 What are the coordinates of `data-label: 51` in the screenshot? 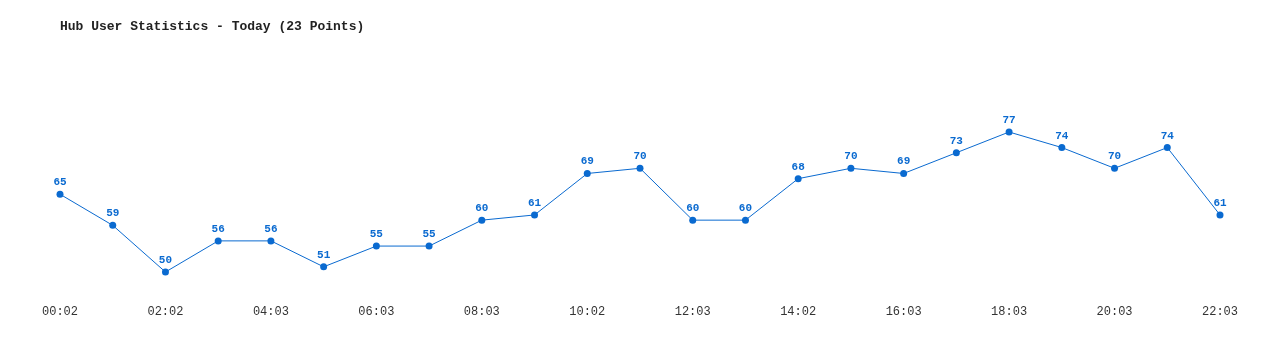 It's located at (324, 254).